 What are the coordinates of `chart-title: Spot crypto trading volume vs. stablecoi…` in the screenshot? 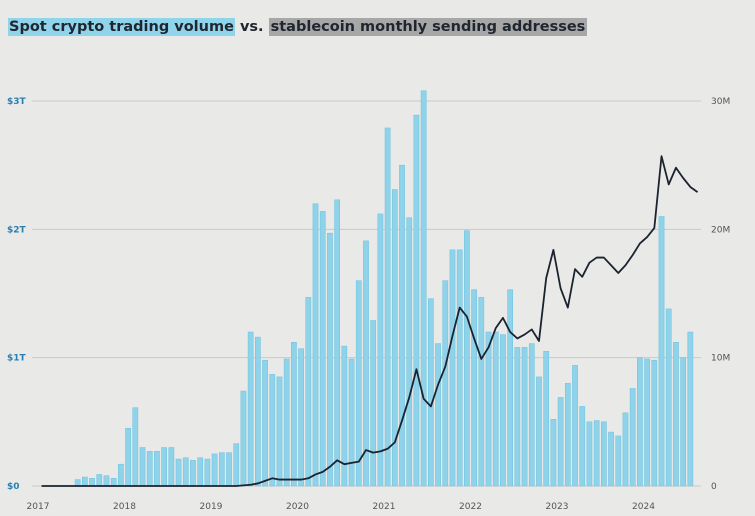 It's located at (298, 27).